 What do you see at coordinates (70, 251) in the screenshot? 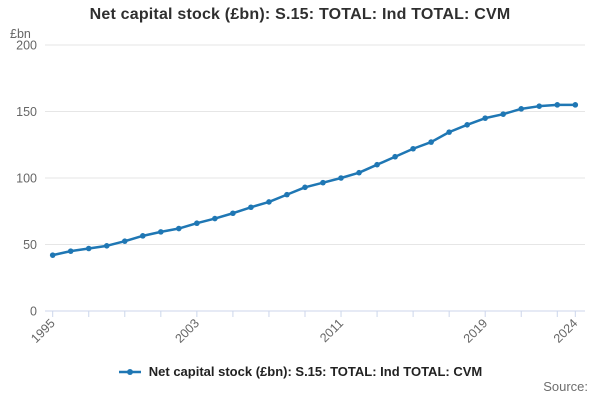
I see `data-point-1996` at bounding box center [70, 251].